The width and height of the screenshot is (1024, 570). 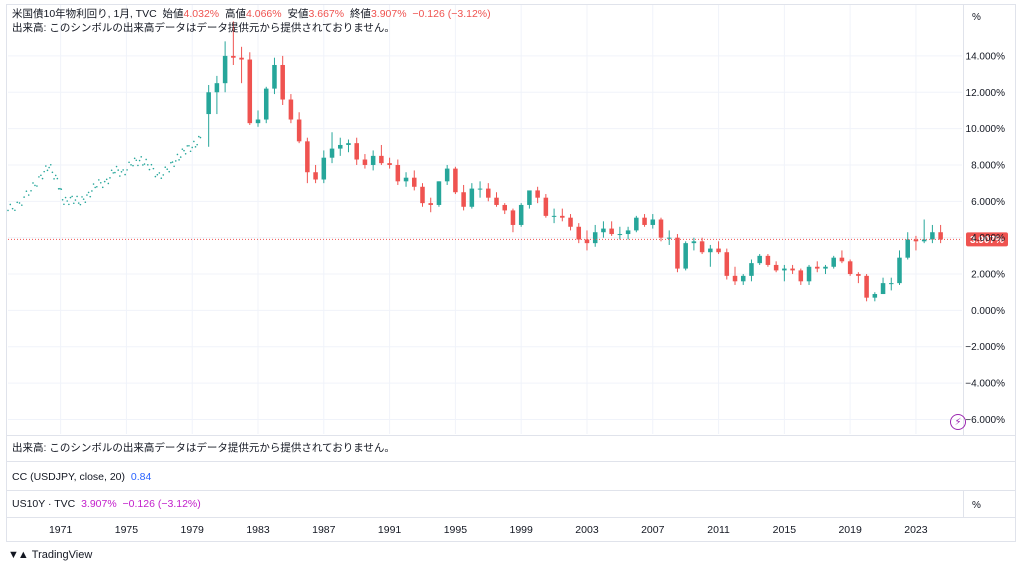 What do you see at coordinates (456, 530) in the screenshot?
I see `x-tick-label: 1995` at bounding box center [456, 530].